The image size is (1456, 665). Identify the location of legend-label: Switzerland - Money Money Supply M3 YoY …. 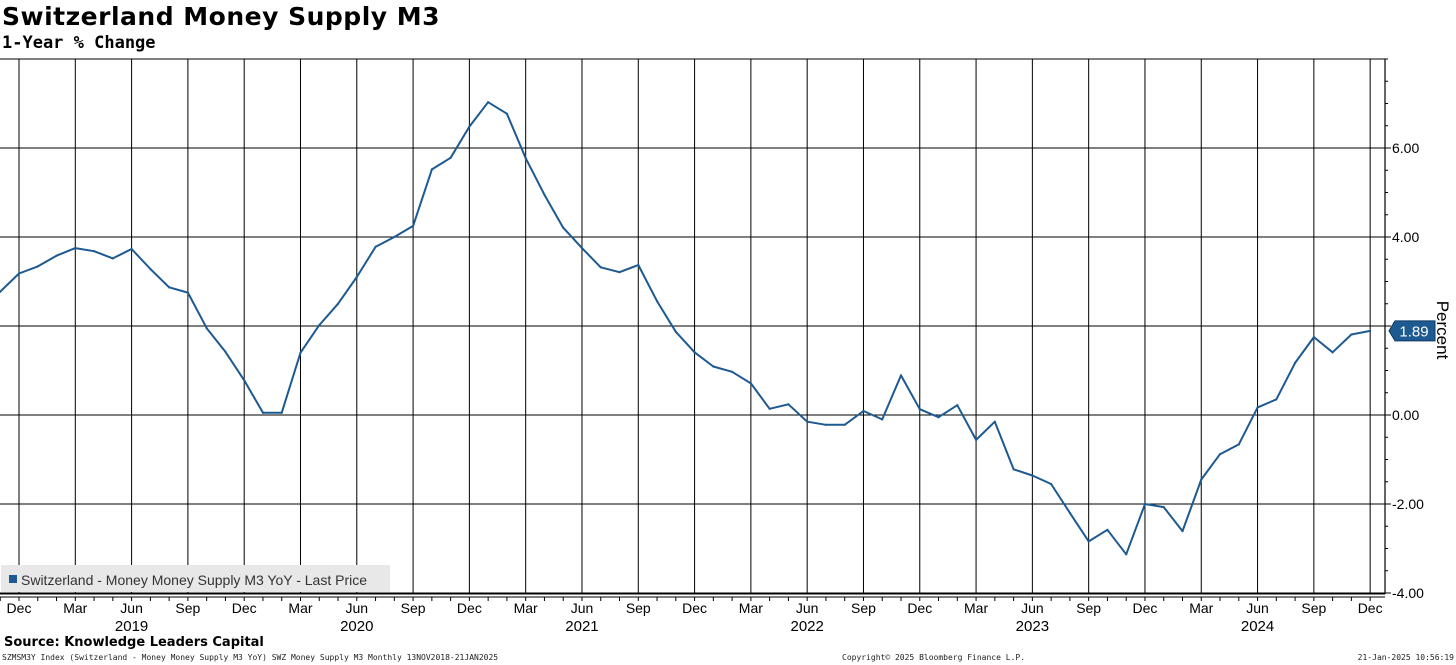
(194, 580).